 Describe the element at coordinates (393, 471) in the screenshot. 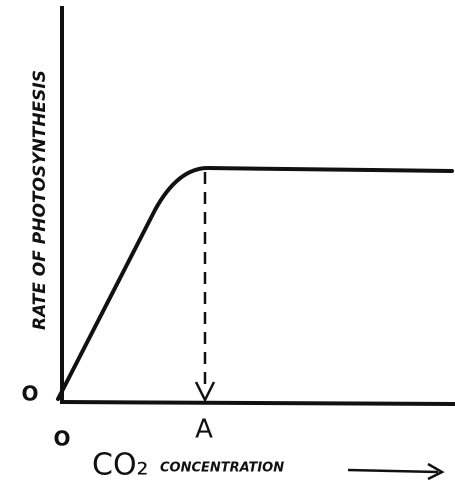

I see `x-arrow-line` at that location.